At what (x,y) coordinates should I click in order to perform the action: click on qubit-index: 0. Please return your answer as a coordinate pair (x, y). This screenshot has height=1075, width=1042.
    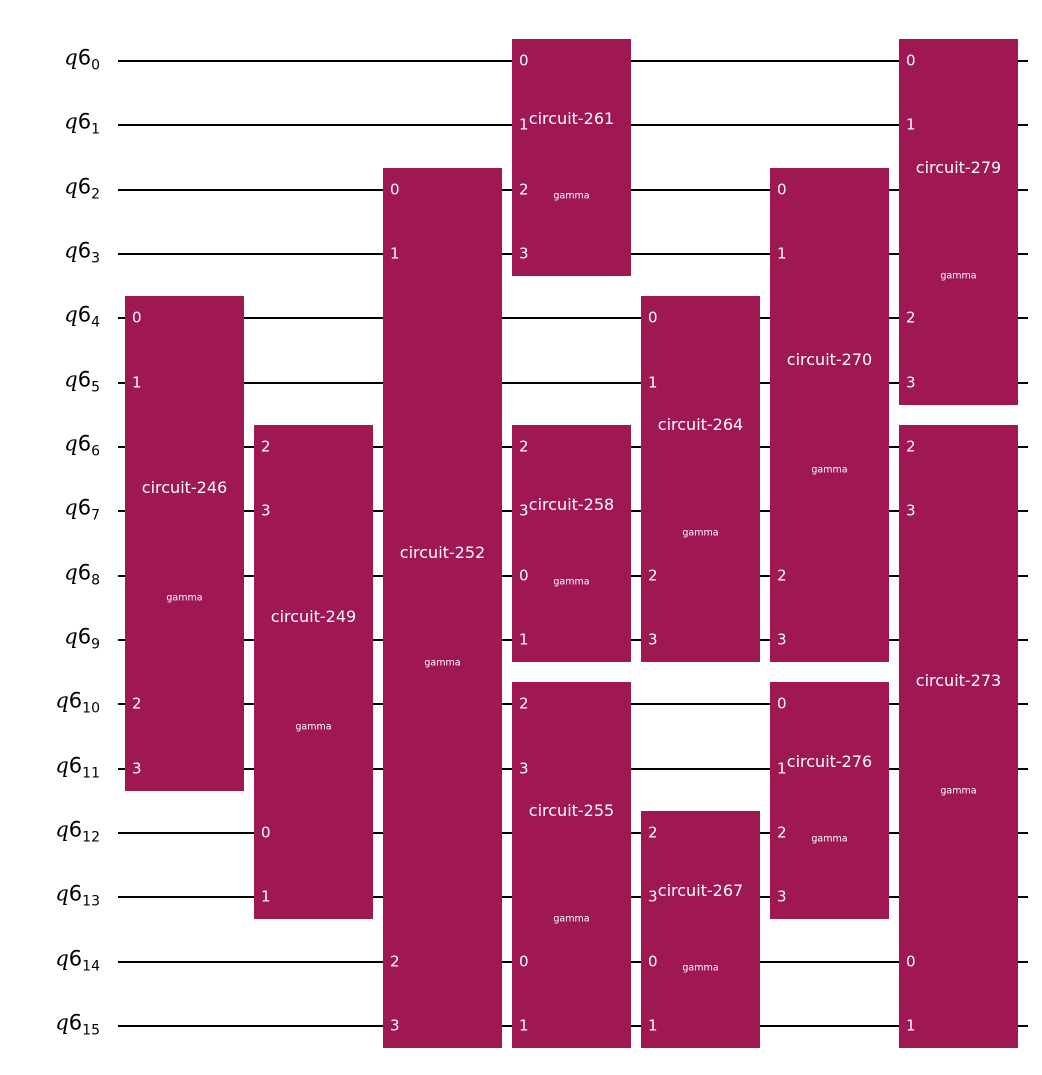
    Looking at the image, I should click on (95, 65).